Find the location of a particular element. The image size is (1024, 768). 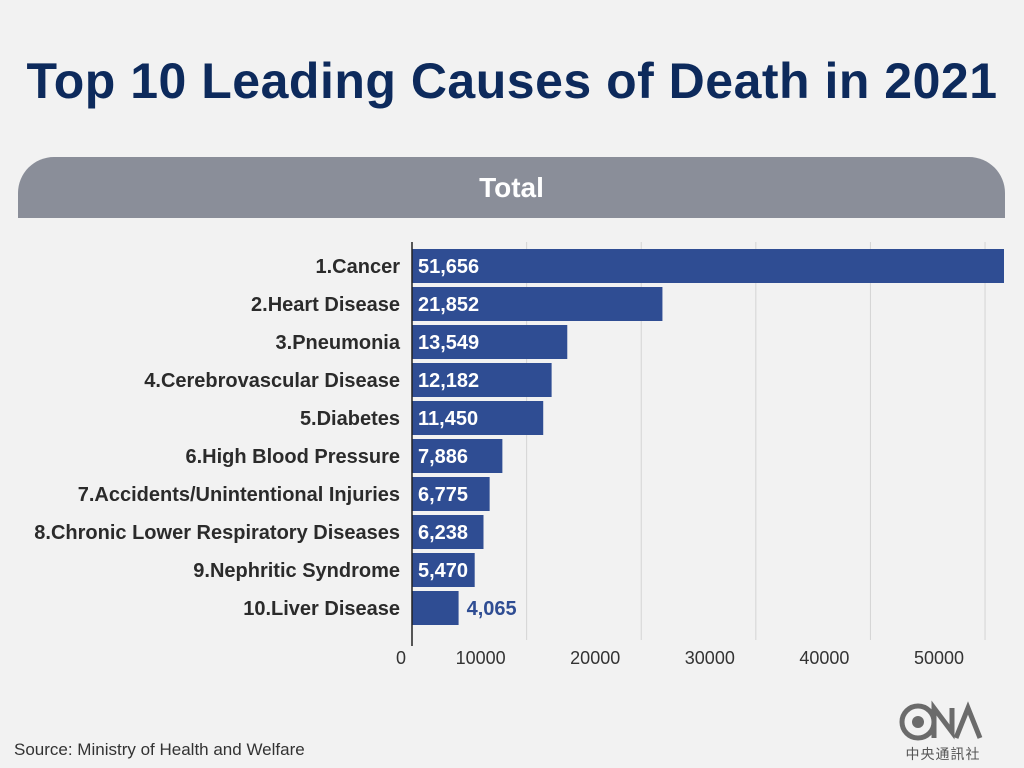

x-tick-label: 20000 is located at coordinates (595, 658).